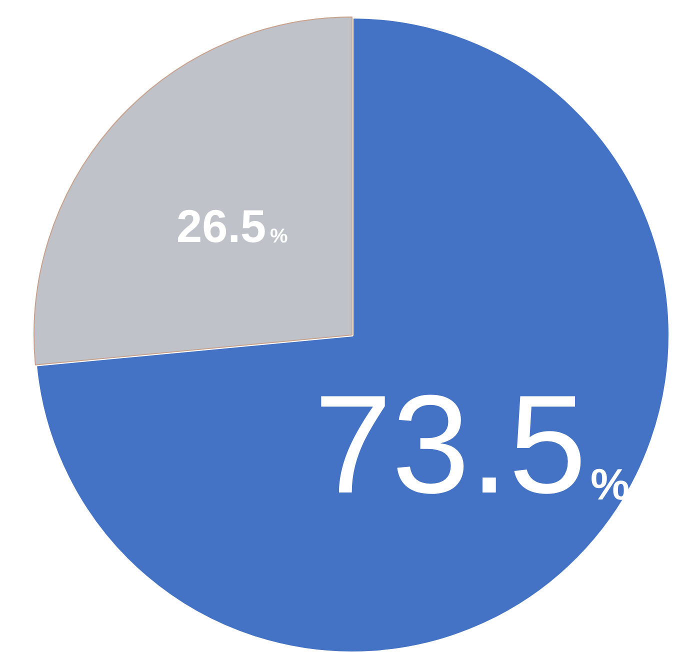 The height and width of the screenshot is (671, 697). What do you see at coordinates (232, 226) in the screenshot?
I see `data-label: 26.5%` at bounding box center [232, 226].